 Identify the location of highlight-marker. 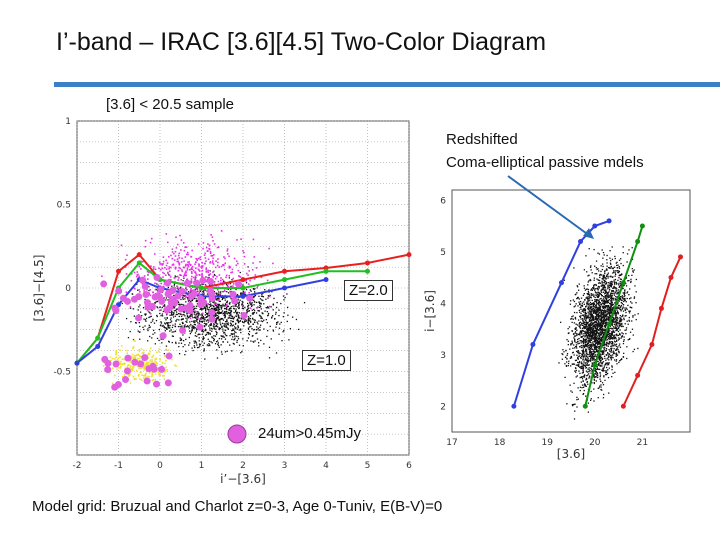
(168, 283).